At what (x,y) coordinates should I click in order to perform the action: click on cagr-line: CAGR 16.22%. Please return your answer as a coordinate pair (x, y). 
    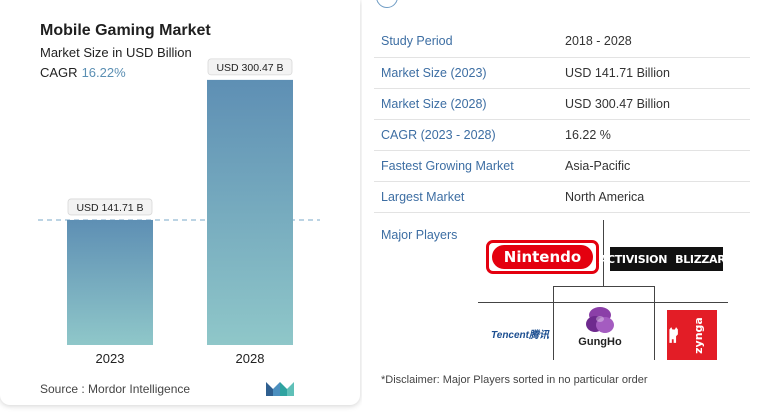
    Looking at the image, I should click on (83, 72).